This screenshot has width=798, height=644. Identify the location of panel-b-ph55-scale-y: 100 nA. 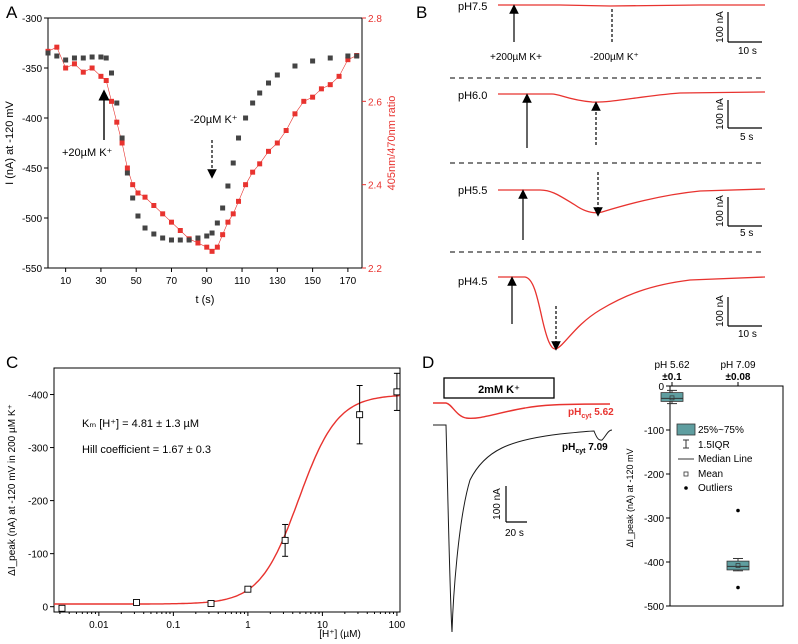
(720, 211).